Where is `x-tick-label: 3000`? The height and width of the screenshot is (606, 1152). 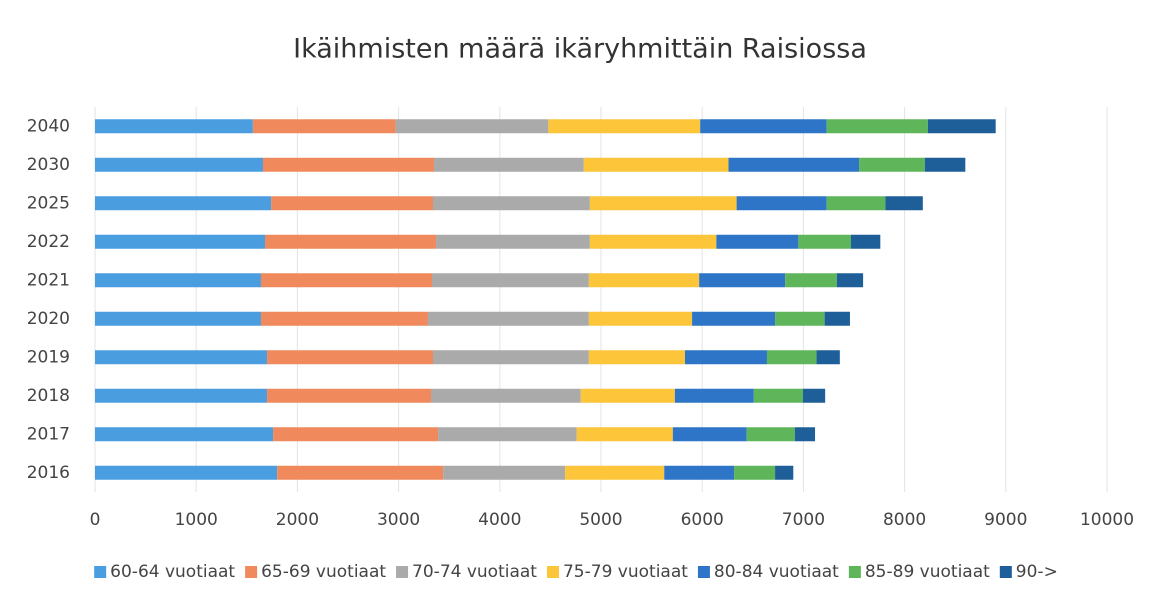 x-tick-label: 3000 is located at coordinates (398, 520).